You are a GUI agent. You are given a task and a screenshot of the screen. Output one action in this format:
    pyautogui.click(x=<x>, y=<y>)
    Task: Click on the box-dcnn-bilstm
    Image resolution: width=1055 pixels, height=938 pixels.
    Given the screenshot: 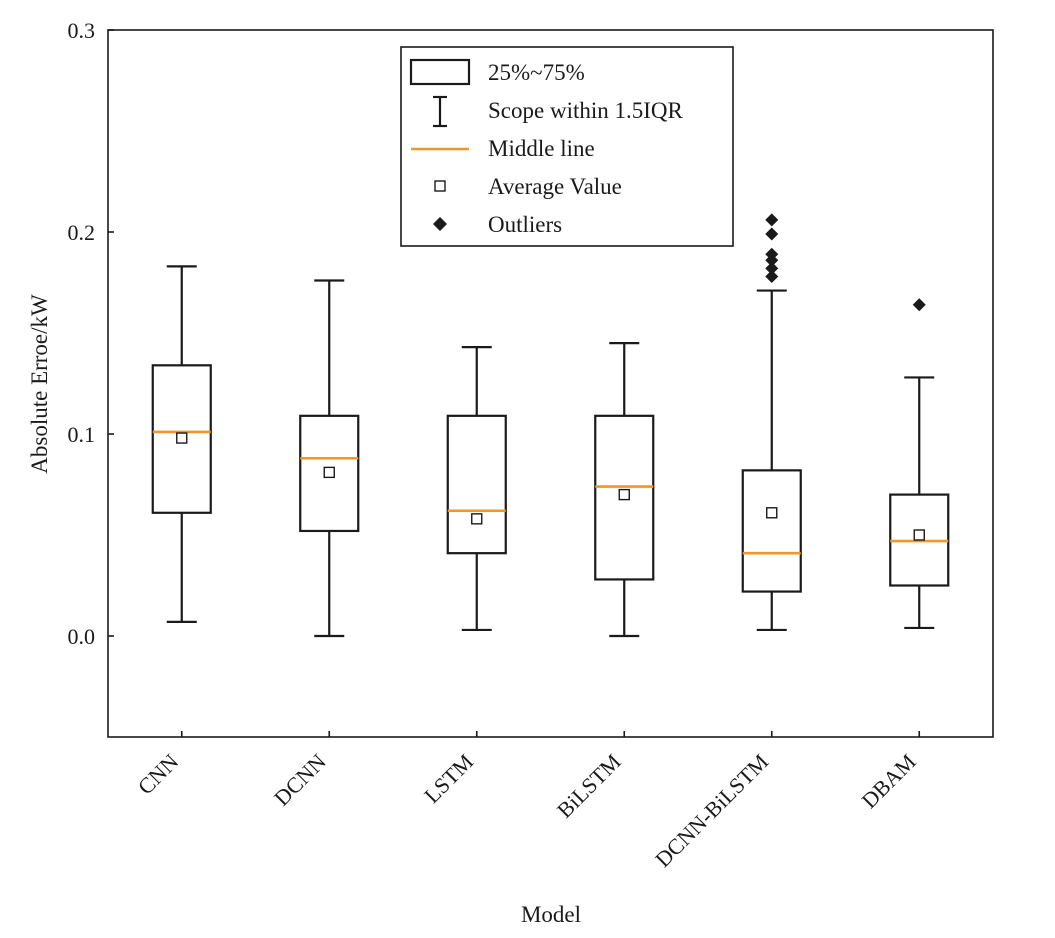 What is the action you would take?
    pyautogui.click(x=771, y=422)
    